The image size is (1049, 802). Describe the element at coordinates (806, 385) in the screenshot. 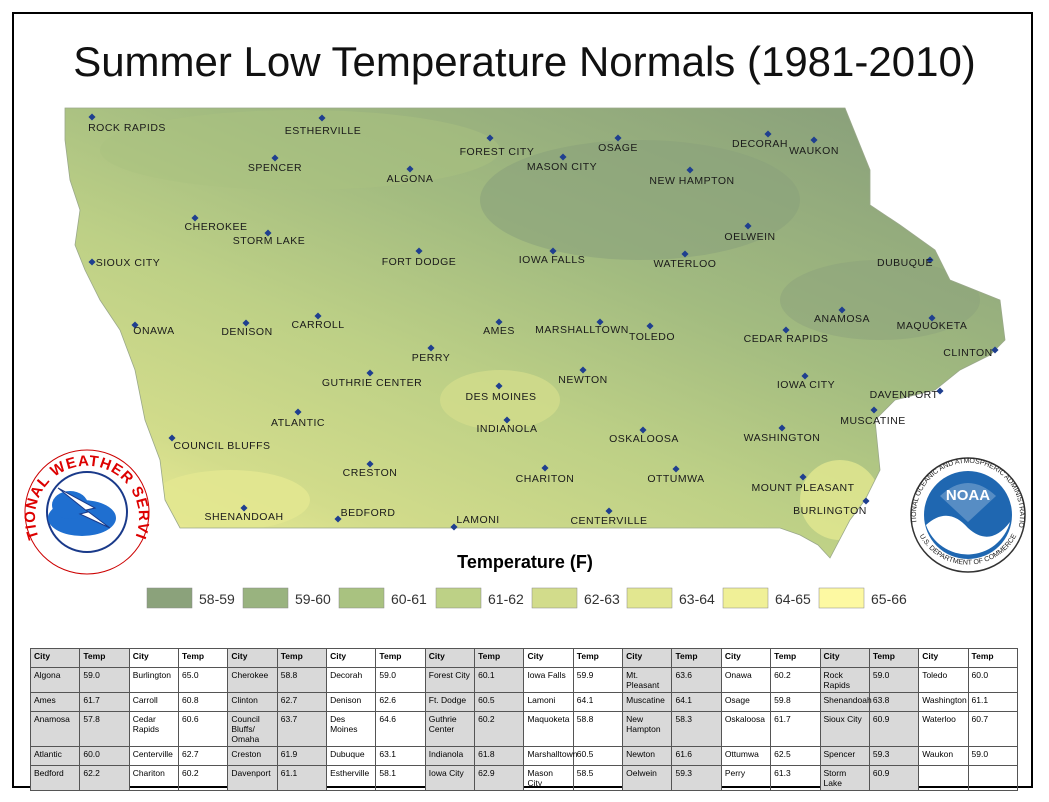

I see `city-label: IOWA CITY` at that location.